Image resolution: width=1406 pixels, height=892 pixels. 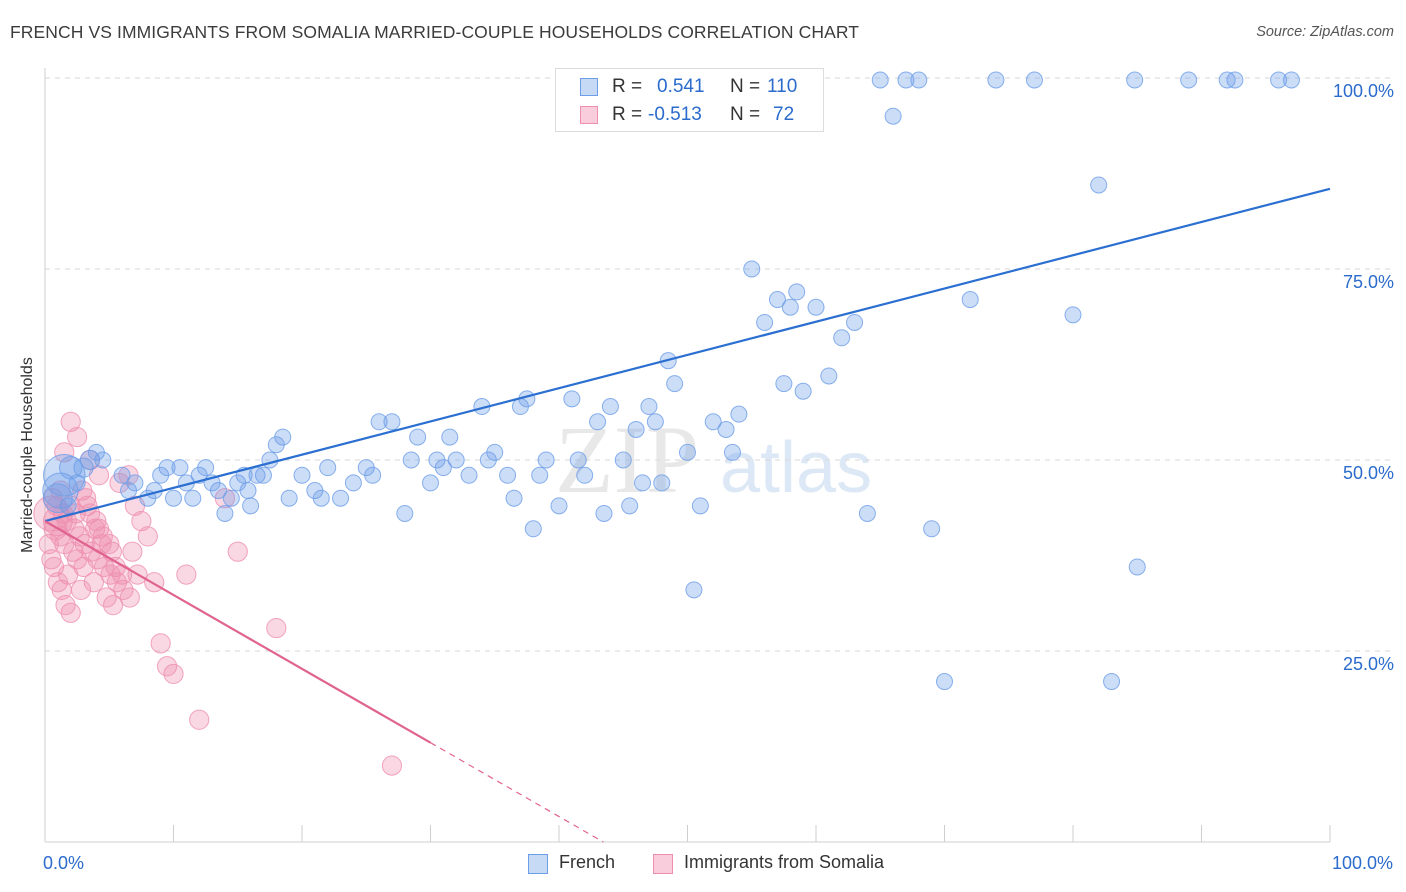 I want to click on y-tick-label: 50.0%, so click(x=1368, y=473).